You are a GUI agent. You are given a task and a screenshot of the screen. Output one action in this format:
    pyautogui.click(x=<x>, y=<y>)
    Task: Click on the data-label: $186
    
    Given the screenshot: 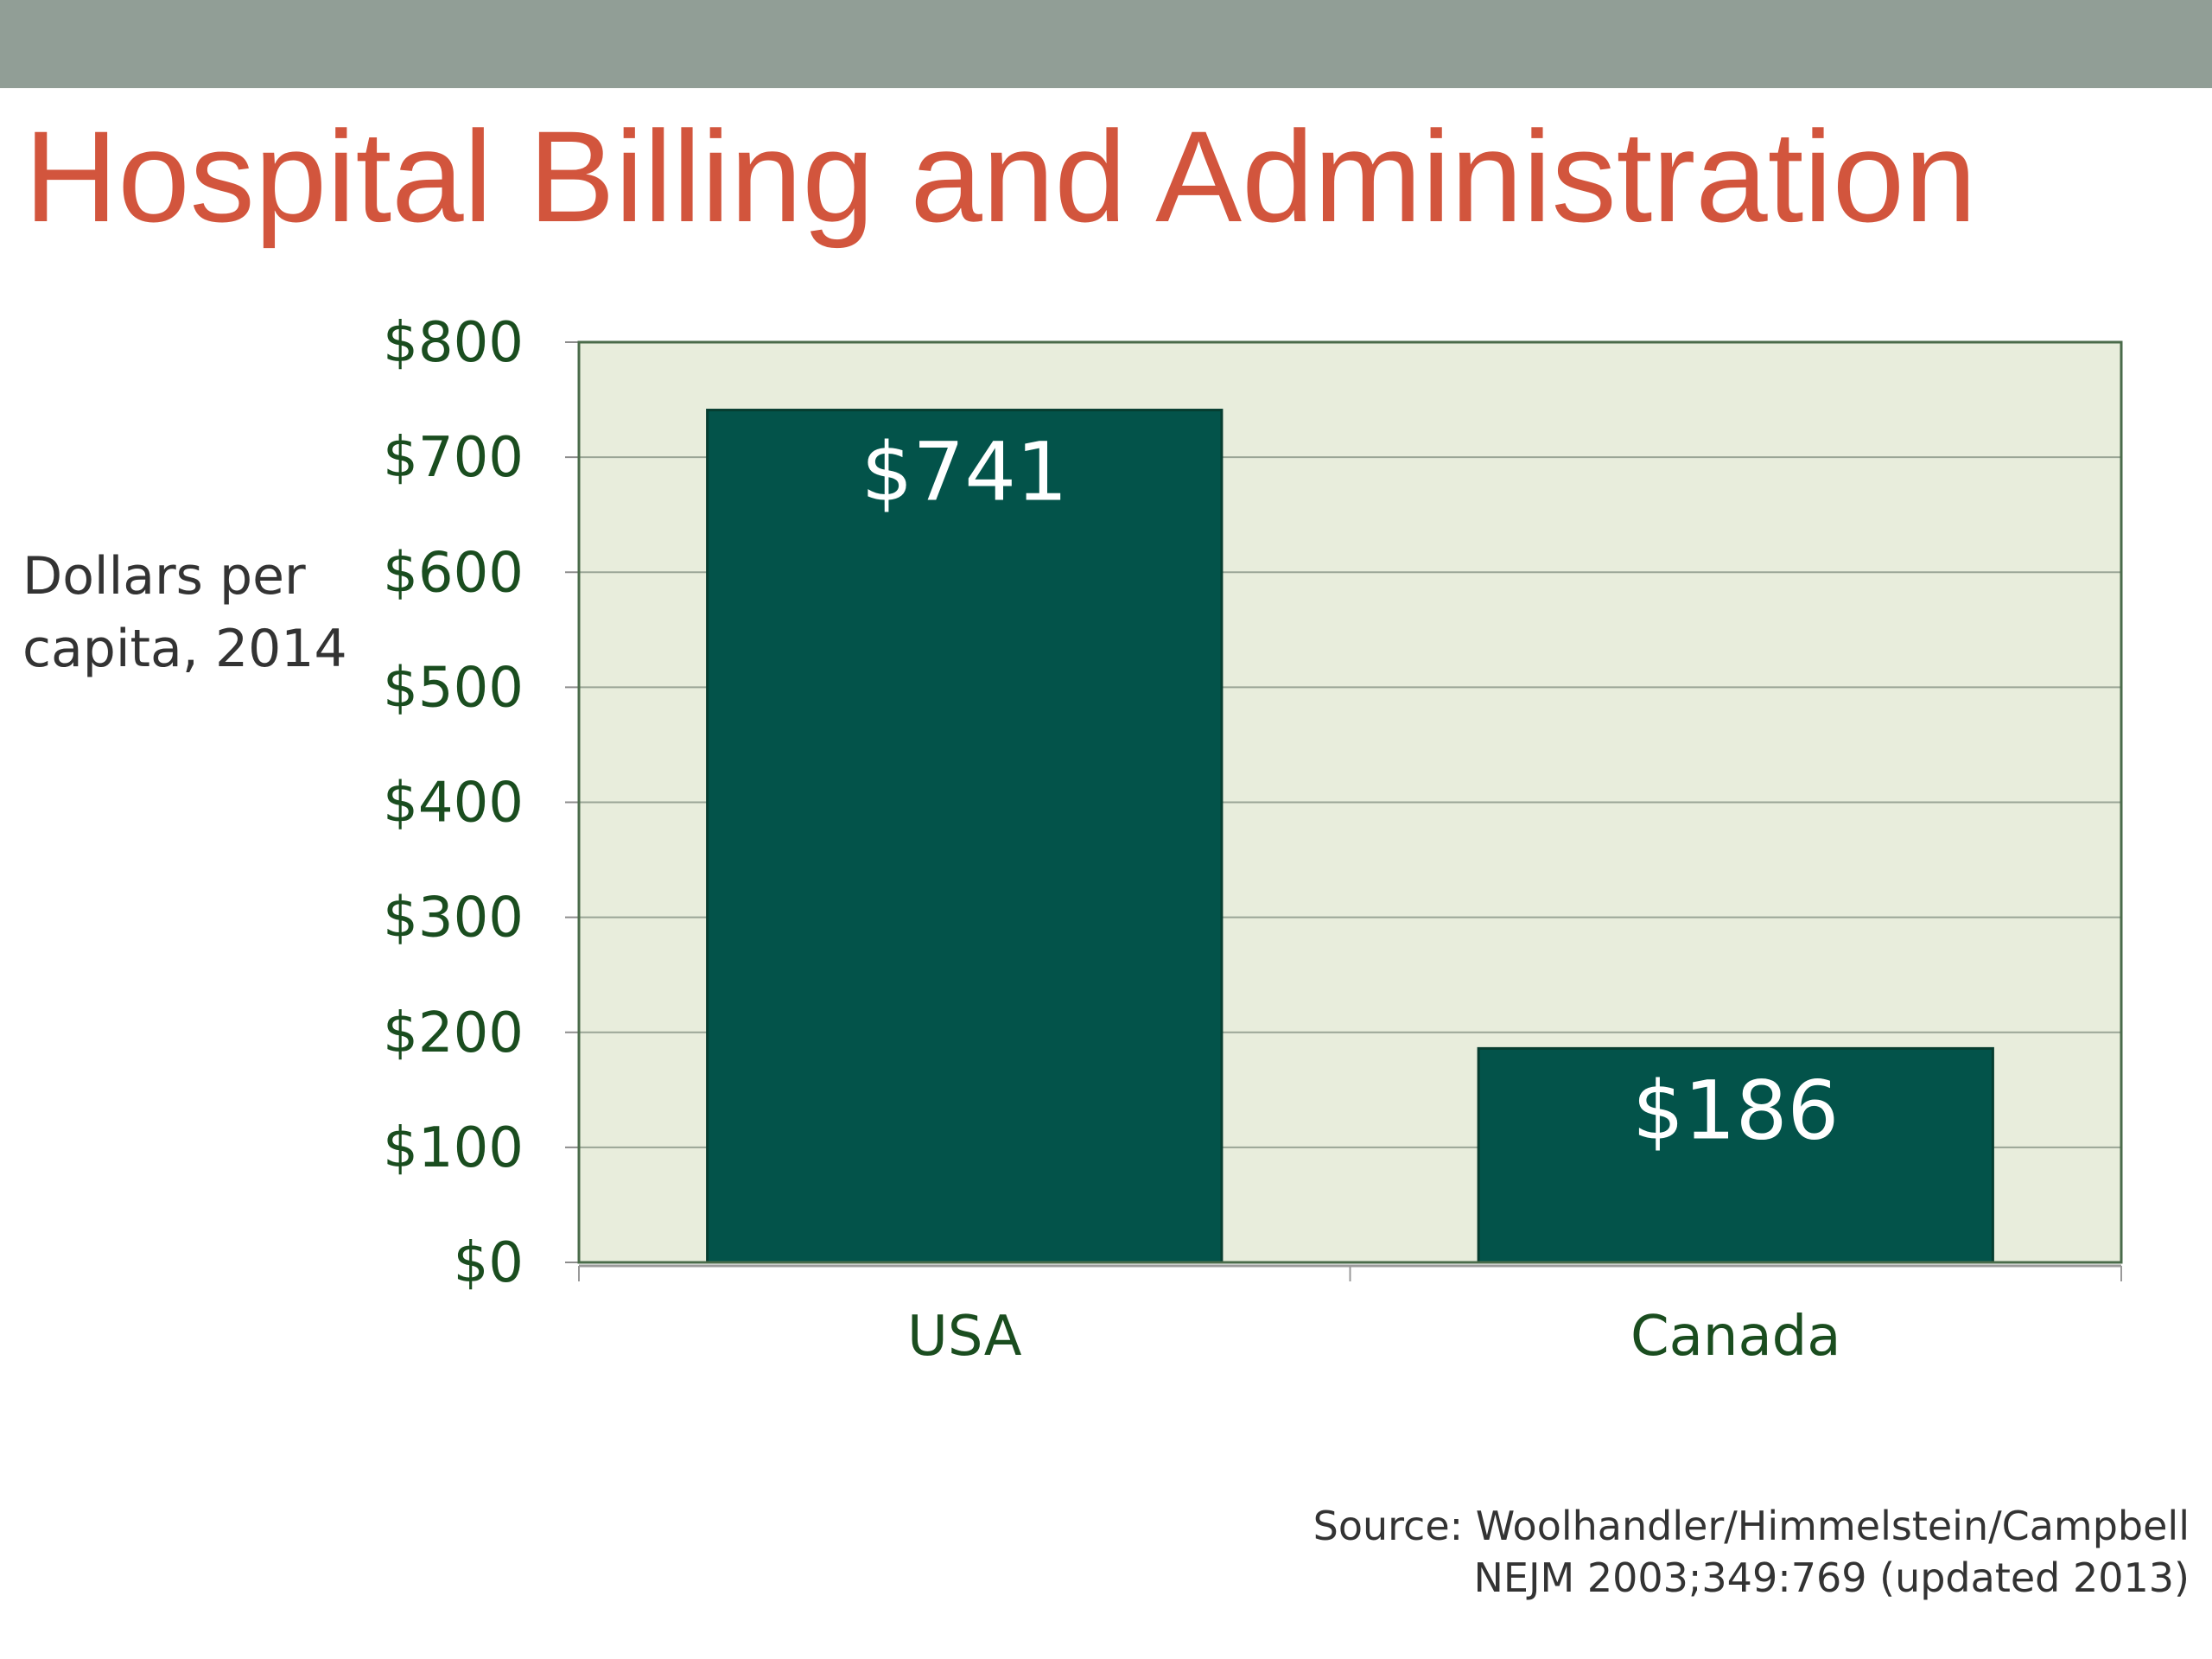 What is the action you would take?
    pyautogui.click(x=1735, y=1111)
    